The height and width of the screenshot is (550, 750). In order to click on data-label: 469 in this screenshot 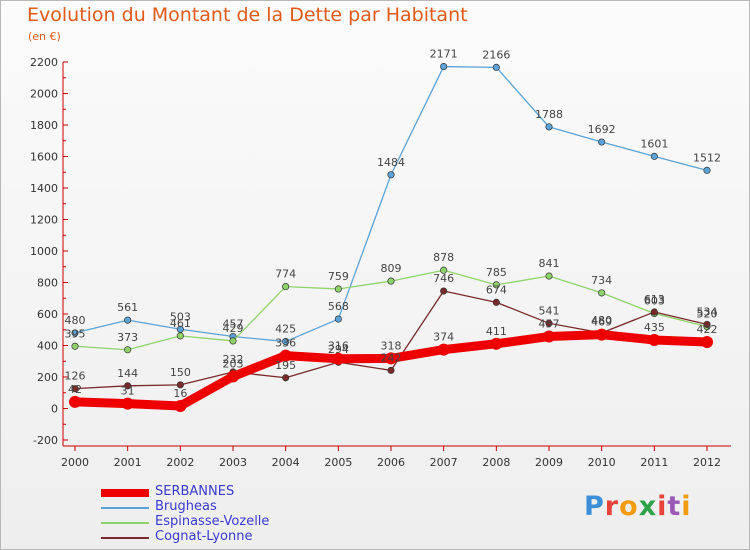, I will do `click(601, 322)`.